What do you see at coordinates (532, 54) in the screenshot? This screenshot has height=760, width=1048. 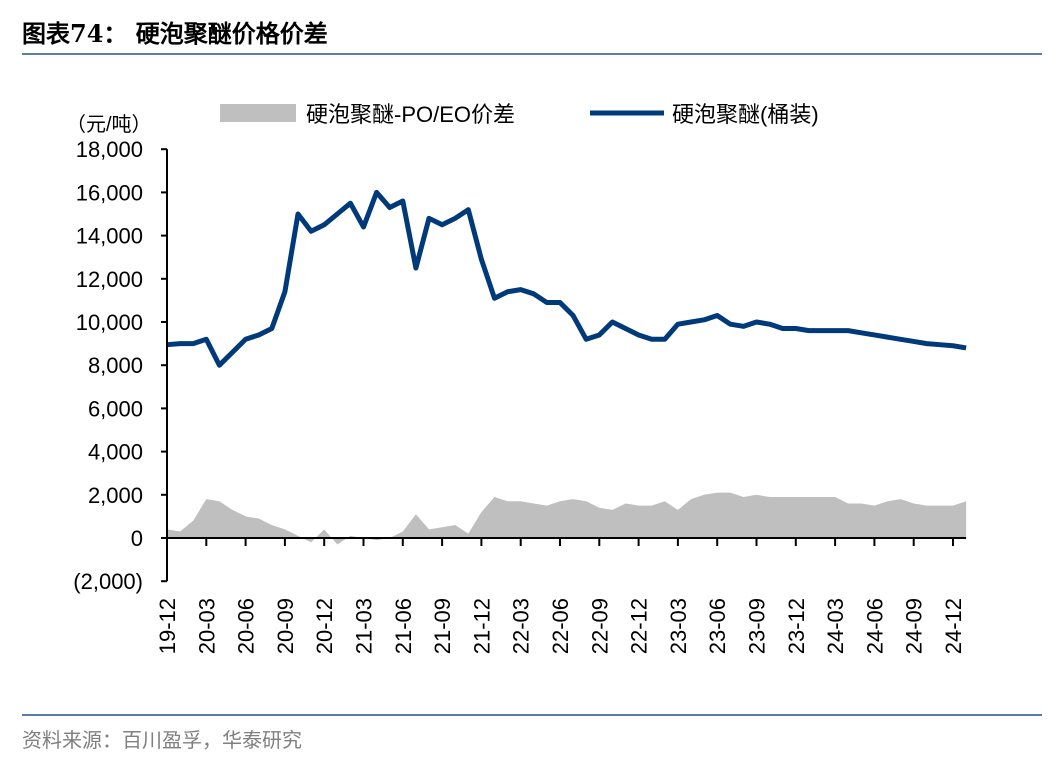 I see `title-divider` at bounding box center [532, 54].